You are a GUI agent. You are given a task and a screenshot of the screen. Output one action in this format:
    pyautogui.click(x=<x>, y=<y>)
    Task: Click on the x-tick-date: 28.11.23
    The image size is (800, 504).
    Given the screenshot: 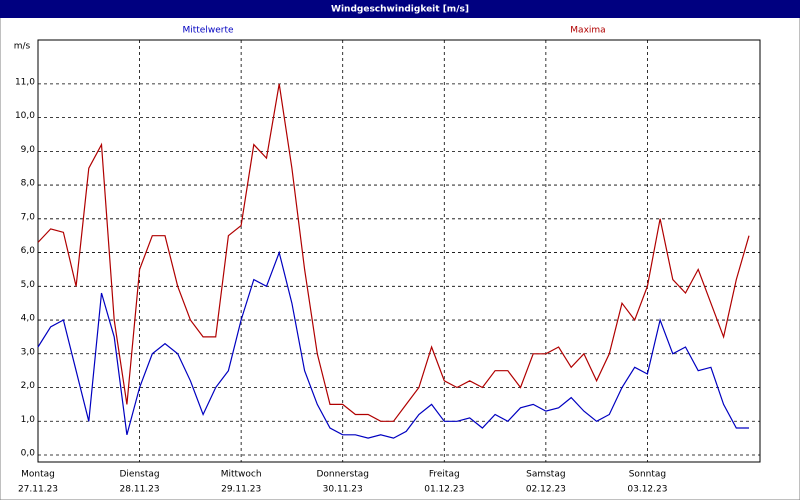 What is the action you would take?
    pyautogui.click(x=140, y=490)
    